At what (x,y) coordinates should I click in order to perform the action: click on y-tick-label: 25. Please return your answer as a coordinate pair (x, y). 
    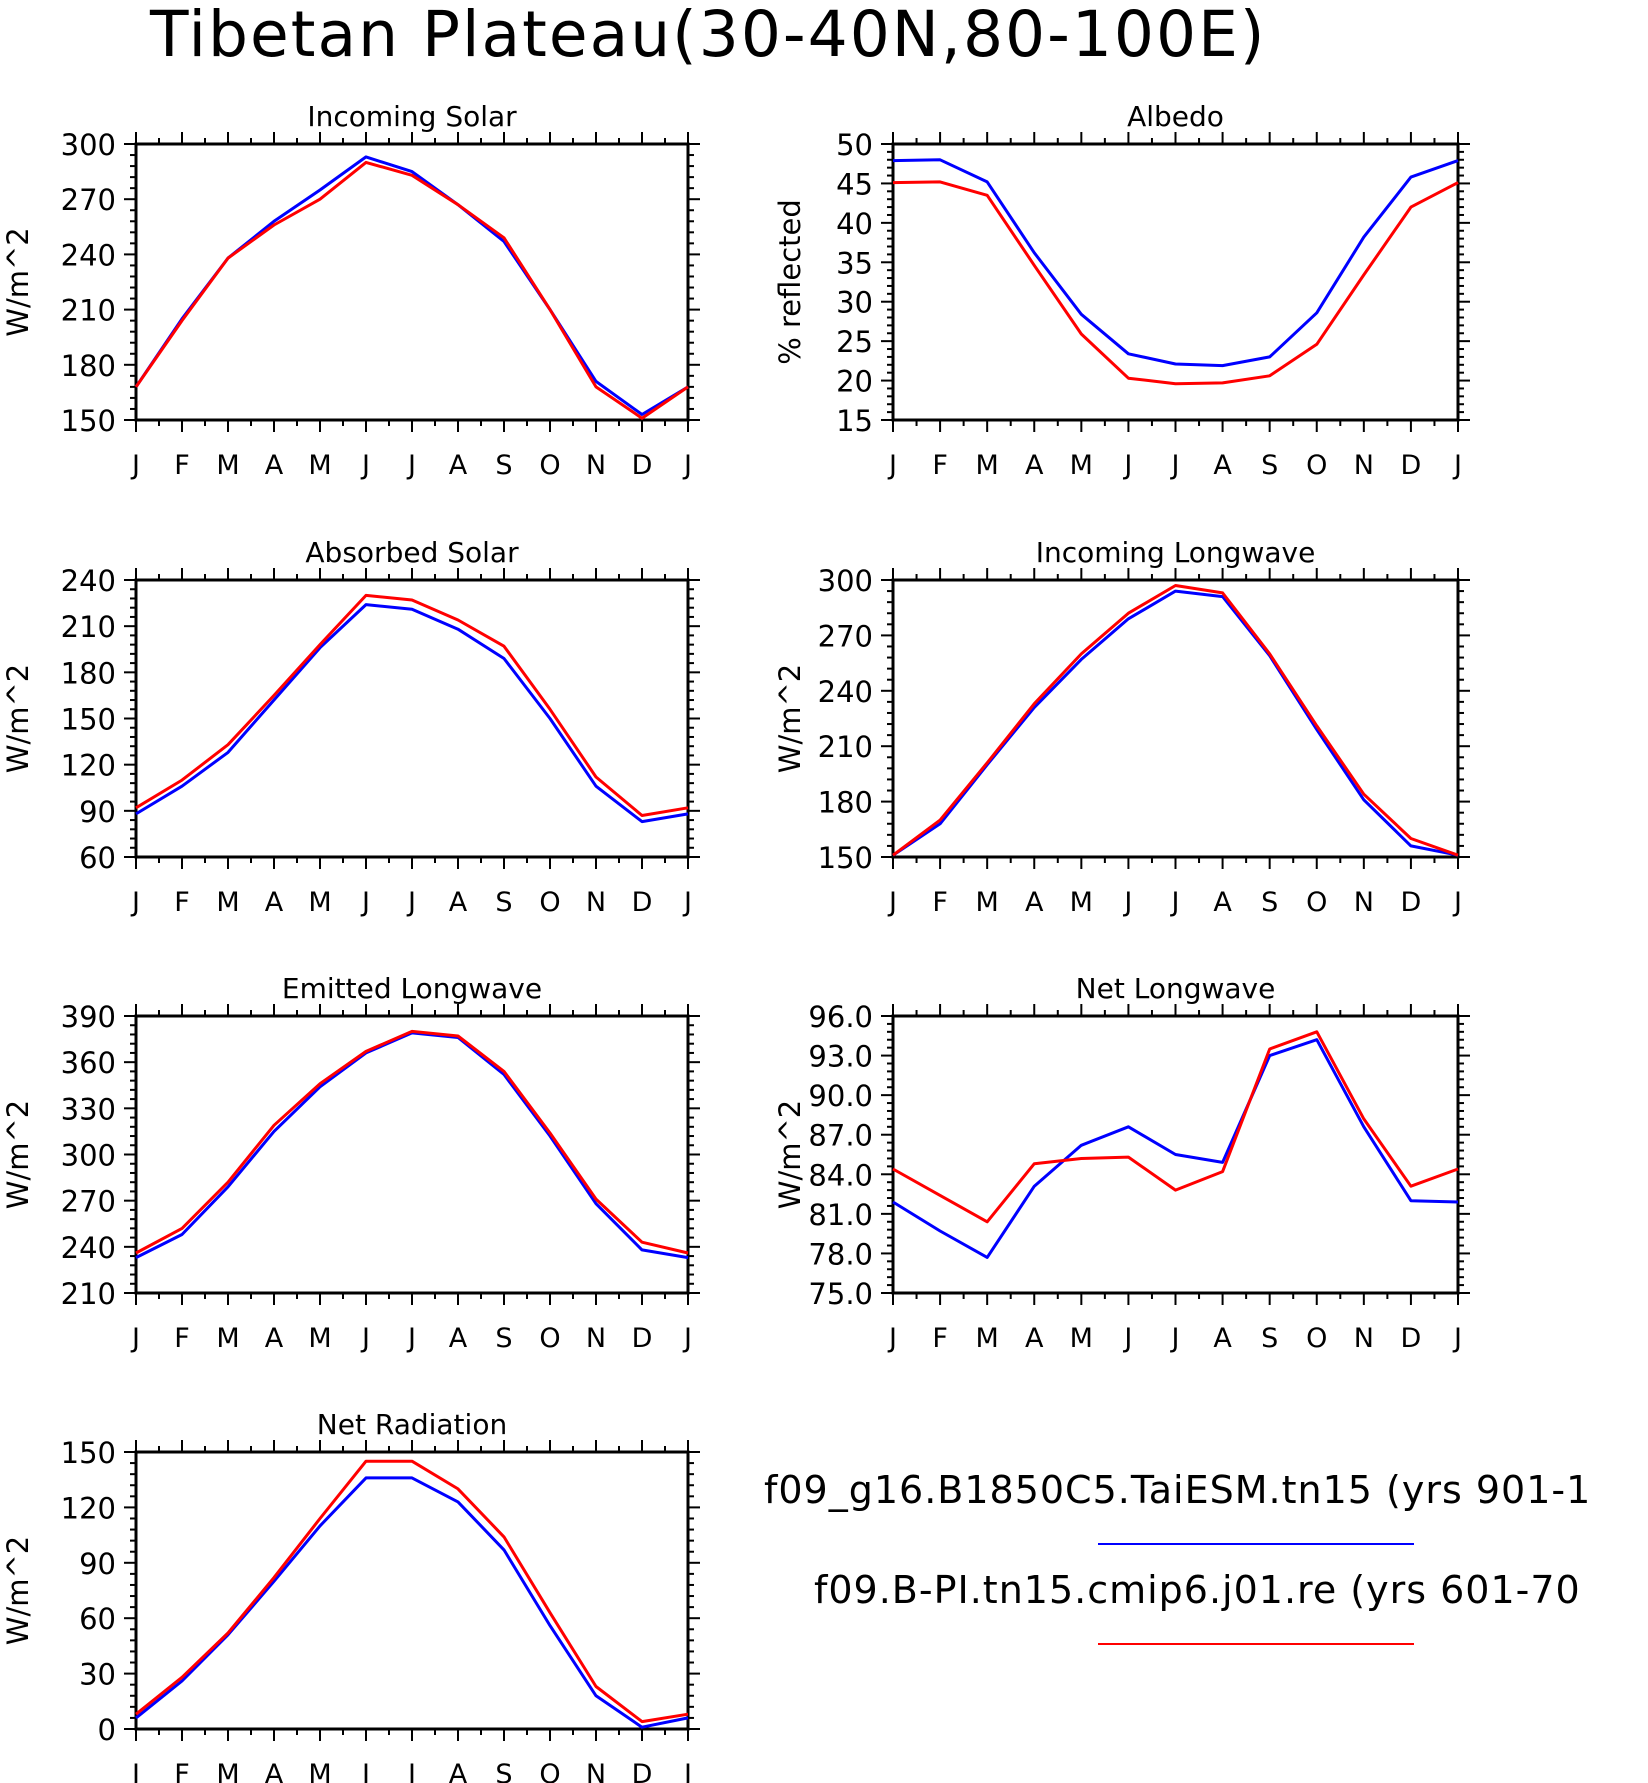
    Looking at the image, I should click on (854, 342).